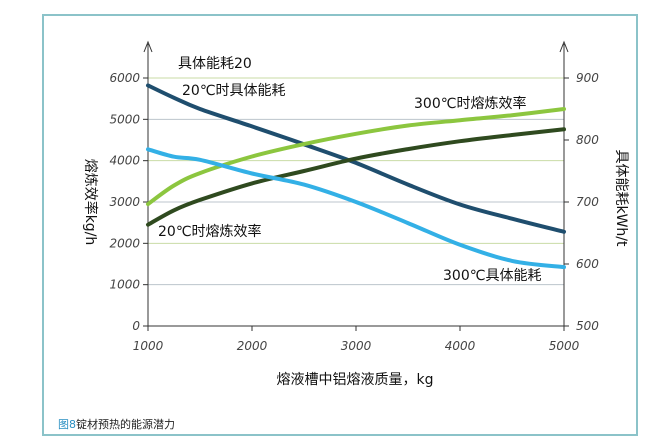  Describe the element at coordinates (356, 346) in the screenshot. I see `x-tick-label: 3000` at that location.